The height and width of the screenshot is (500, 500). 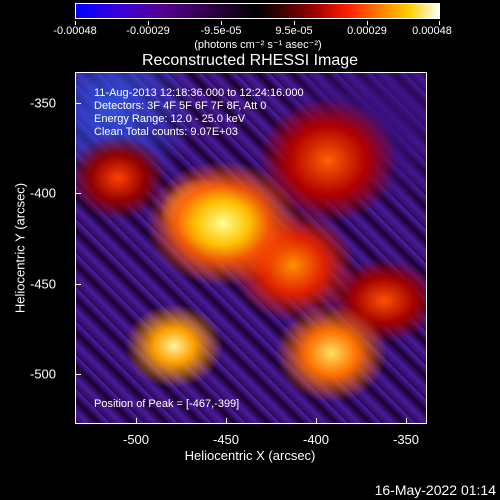 I want to click on colorbar-label: 0.00048, so click(x=432, y=31).